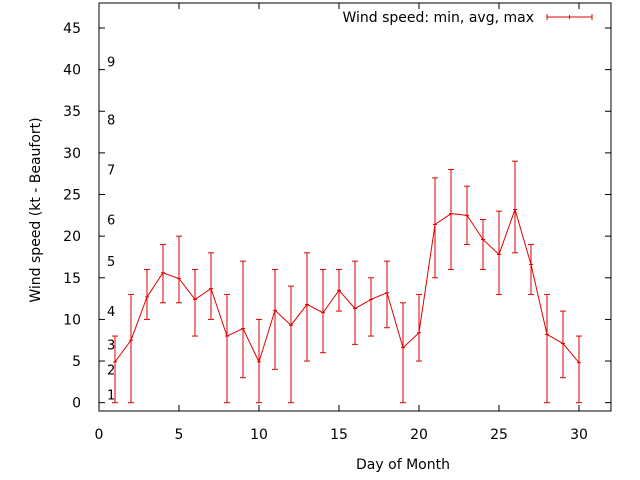  Describe the element at coordinates (499, 435) in the screenshot. I see `x-tick-label: 25` at that location.